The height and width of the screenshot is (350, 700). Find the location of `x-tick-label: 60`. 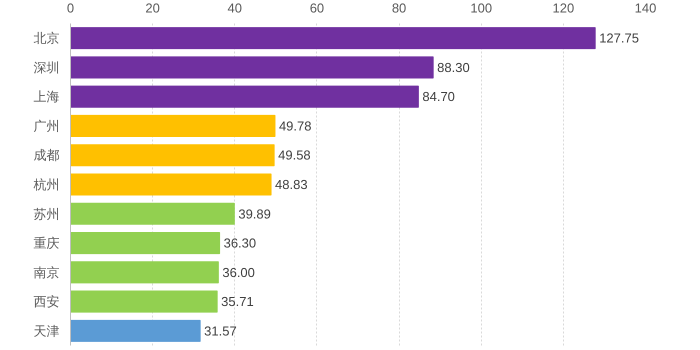

x-tick-label: 60 is located at coordinates (317, 8).